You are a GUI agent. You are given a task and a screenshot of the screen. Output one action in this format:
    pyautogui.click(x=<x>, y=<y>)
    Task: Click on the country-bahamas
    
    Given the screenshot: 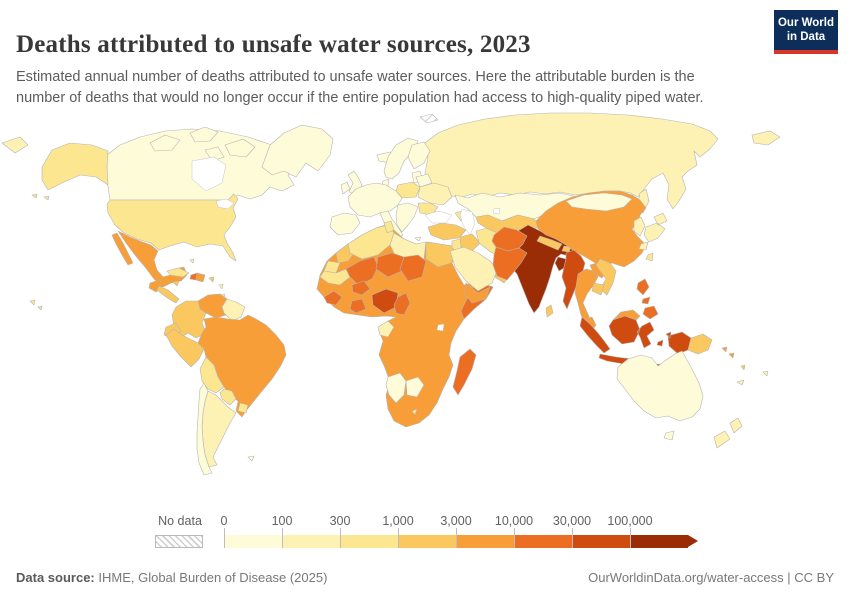 What is the action you would take?
    pyautogui.click(x=192, y=261)
    